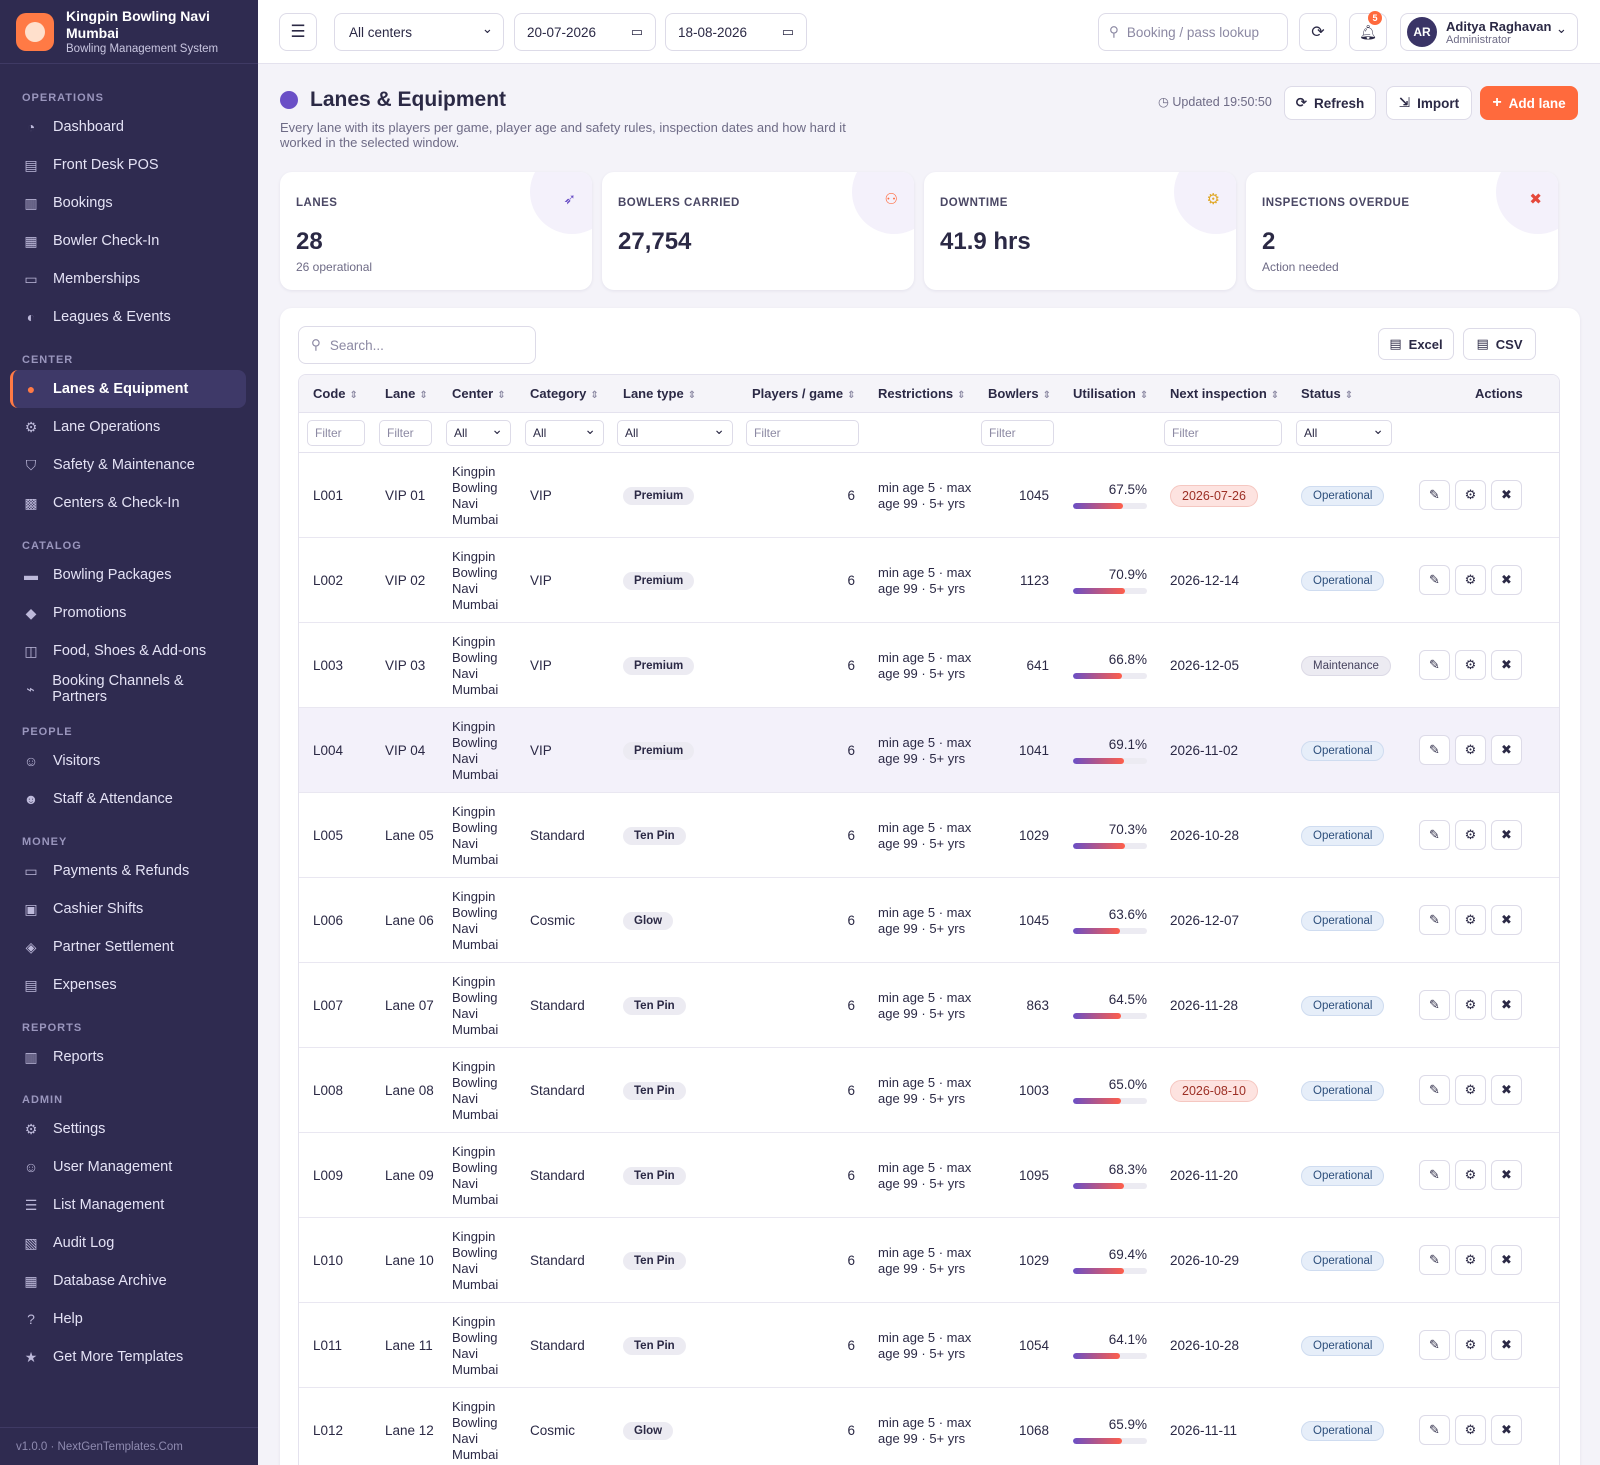 Image resolution: width=1600 pixels, height=1465 pixels. What do you see at coordinates (128, 871) in the screenshot?
I see `sidebar-item-payments-and-refunds: ▭ Payments & Refunds` at bounding box center [128, 871].